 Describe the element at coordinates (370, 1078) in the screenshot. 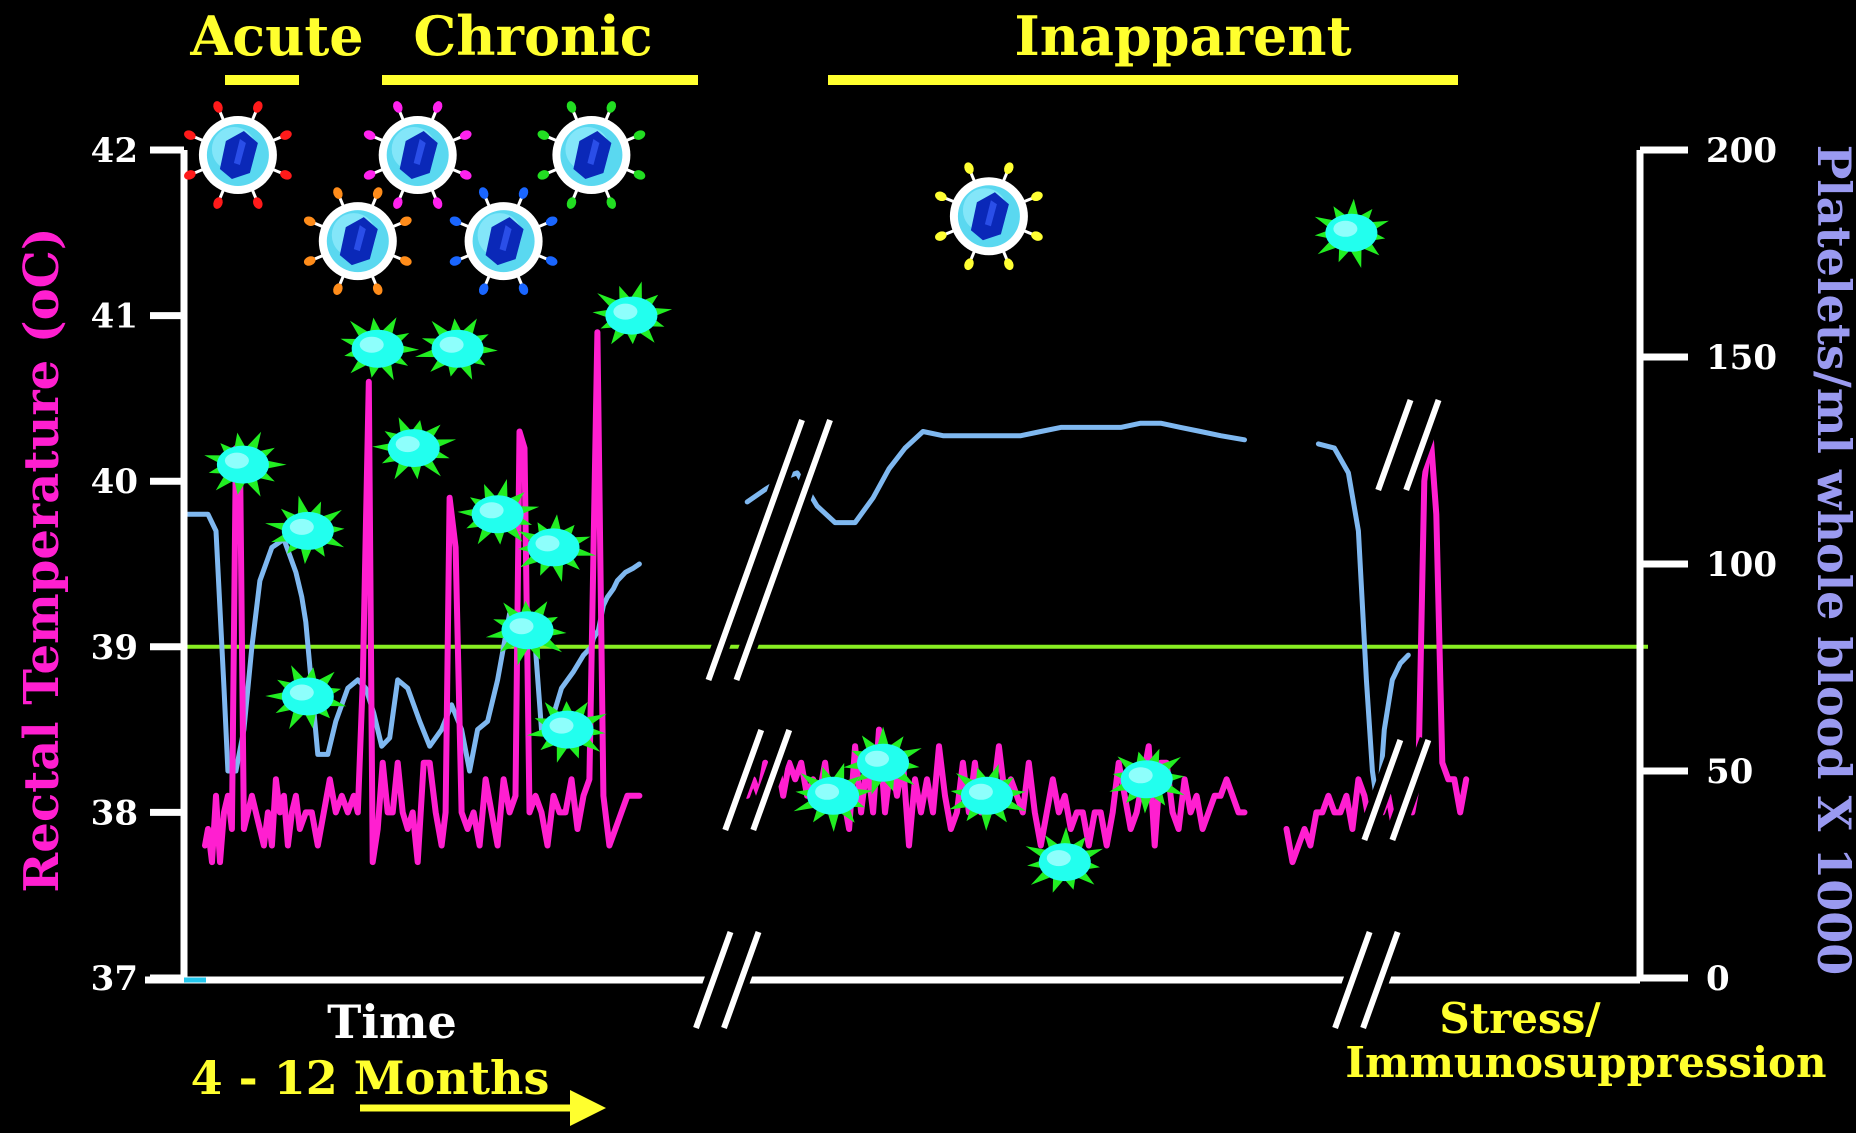

I see `x-label-months: 4 - 12 Months` at that location.